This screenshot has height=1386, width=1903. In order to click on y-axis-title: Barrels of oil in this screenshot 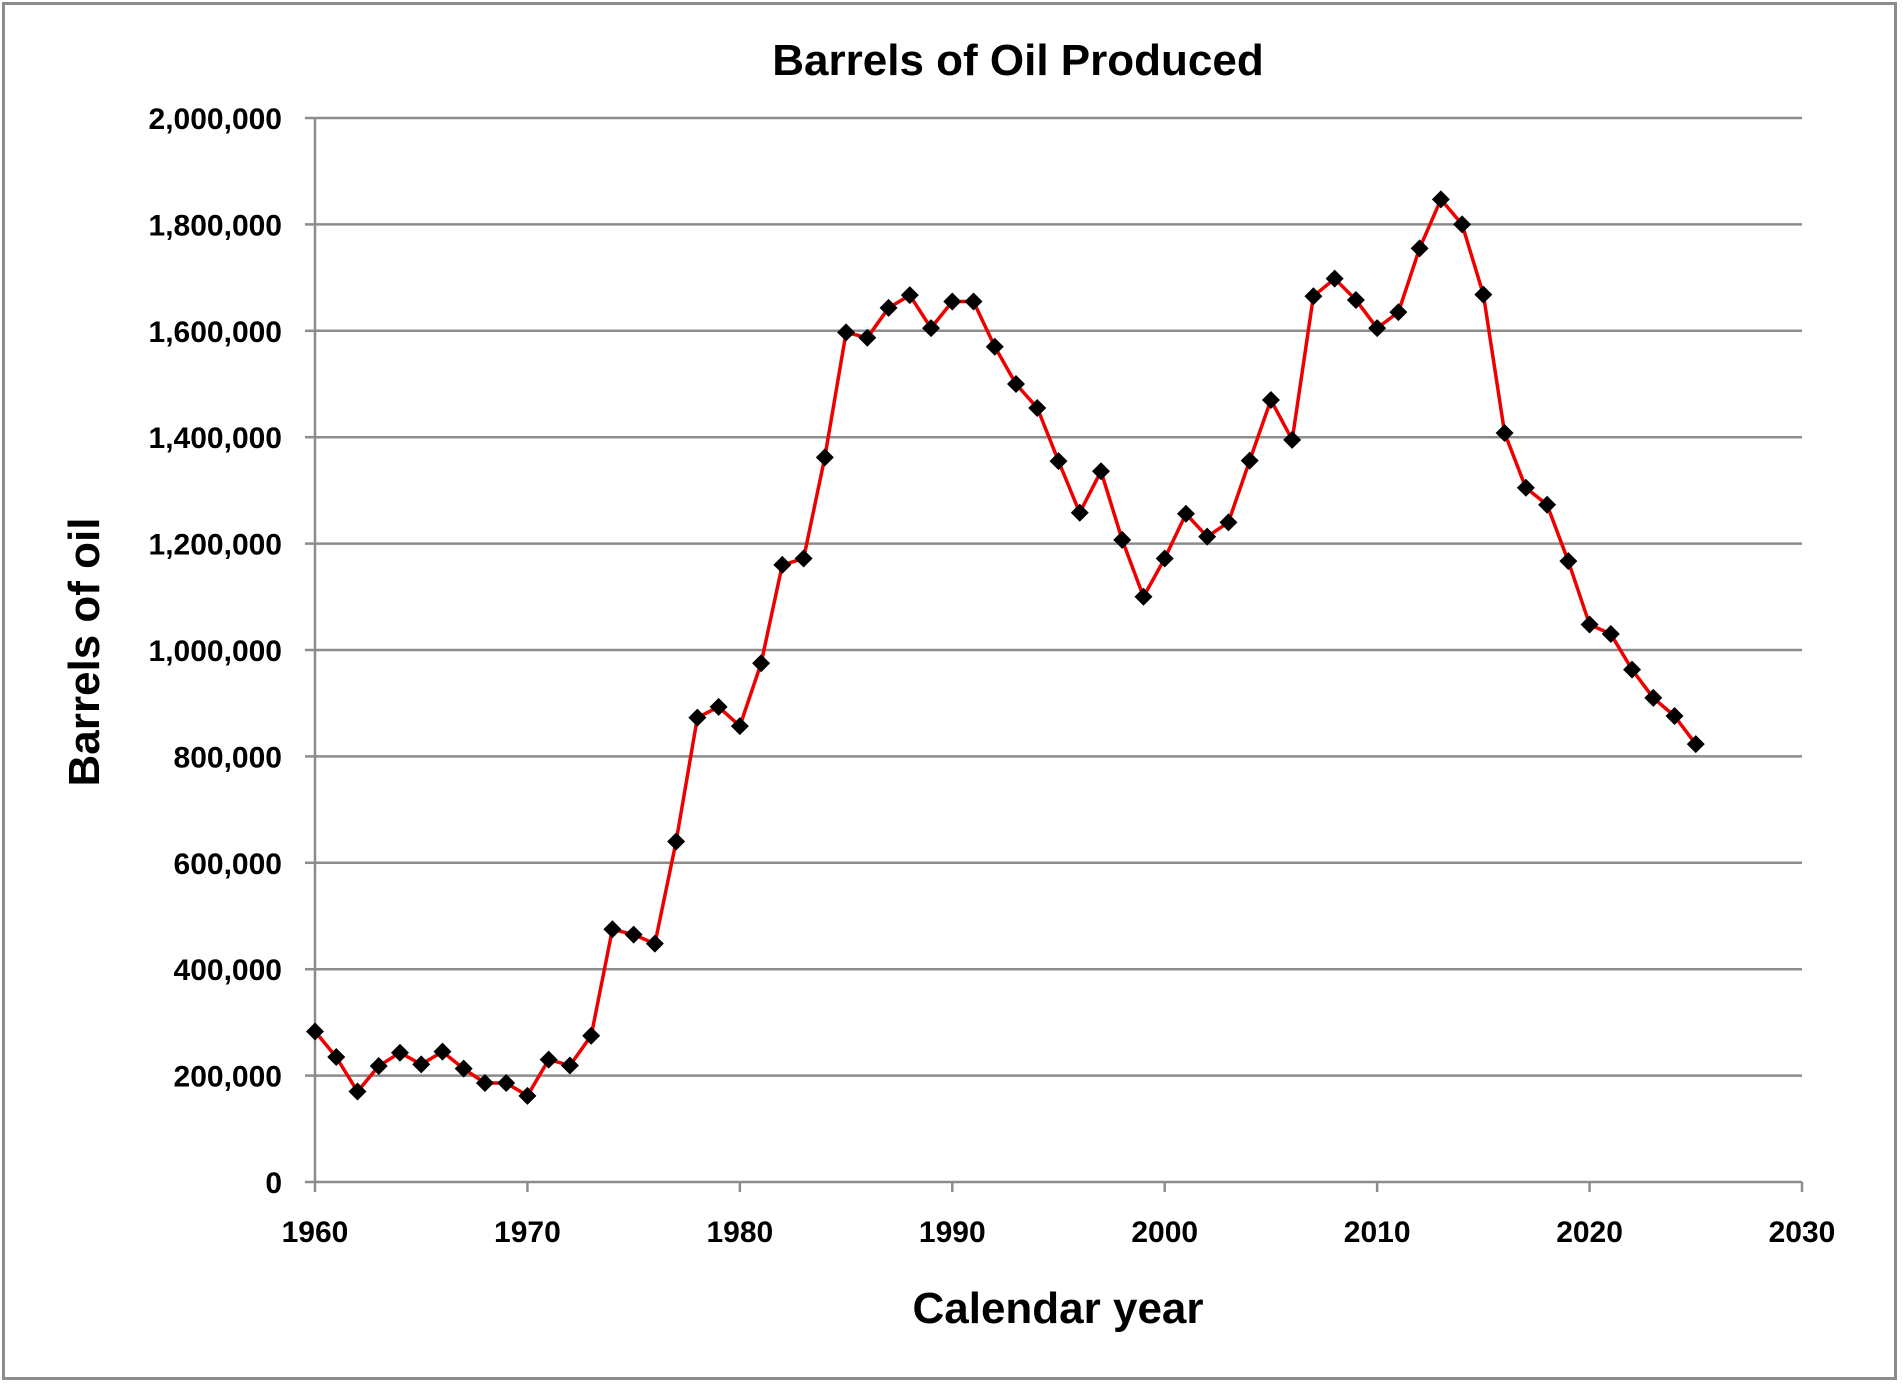, I will do `click(84, 652)`.